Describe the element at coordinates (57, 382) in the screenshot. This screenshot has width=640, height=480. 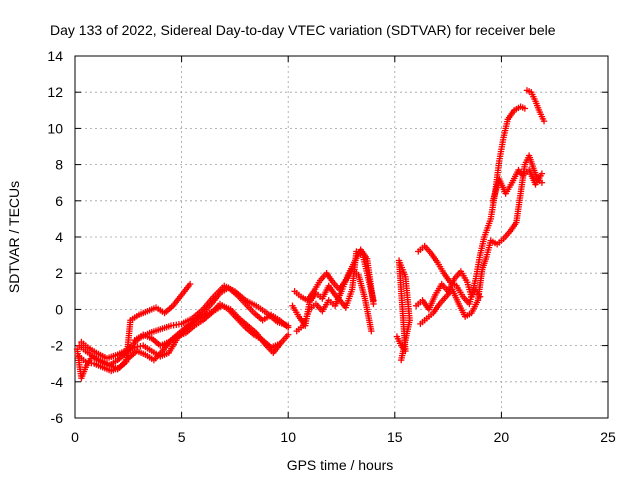
I see `y-tick-label: -4` at that location.